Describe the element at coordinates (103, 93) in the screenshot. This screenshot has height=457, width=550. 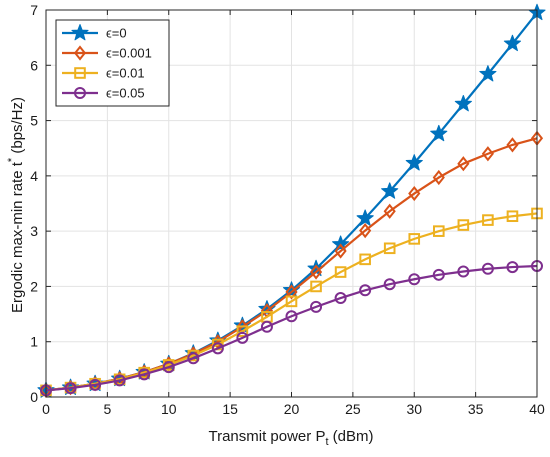
I see `legend-item: ϵ=0.05` at that location.